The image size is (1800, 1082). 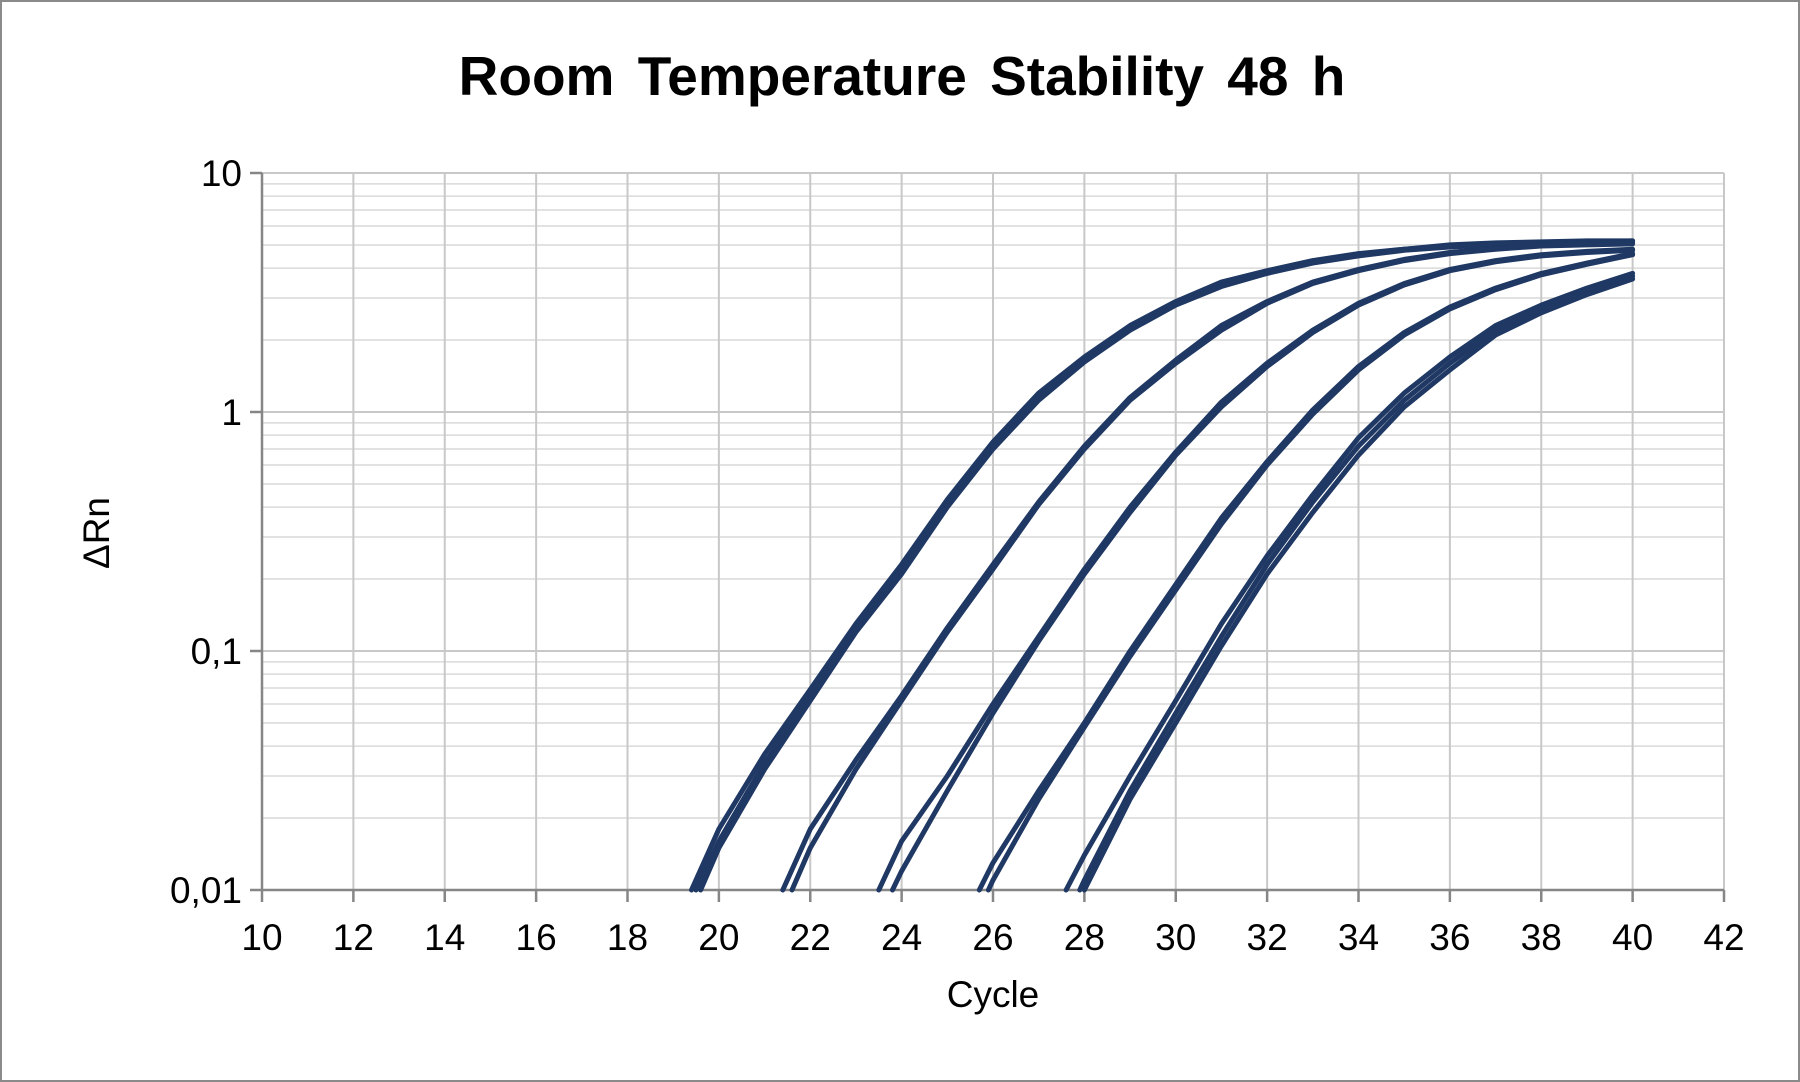 I want to click on x-axis-label: Cycle, so click(x=993, y=994).